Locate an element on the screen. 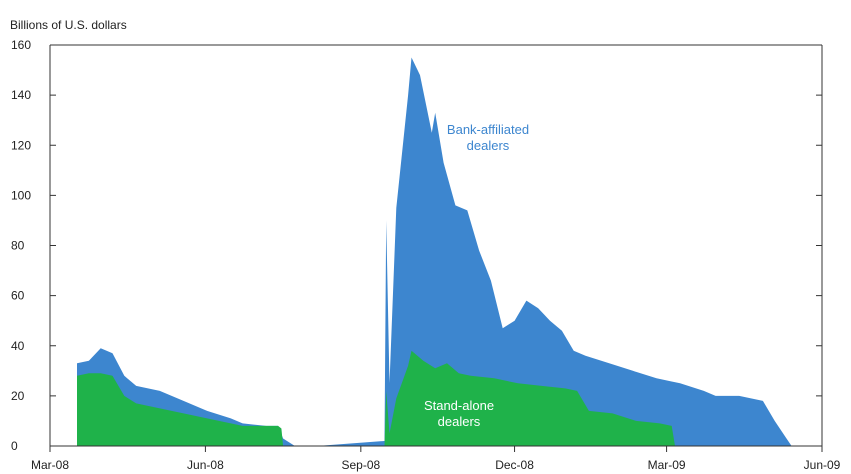 The width and height of the screenshot is (851, 474). bank-affiliated-label-line: dealers is located at coordinates (488, 145).